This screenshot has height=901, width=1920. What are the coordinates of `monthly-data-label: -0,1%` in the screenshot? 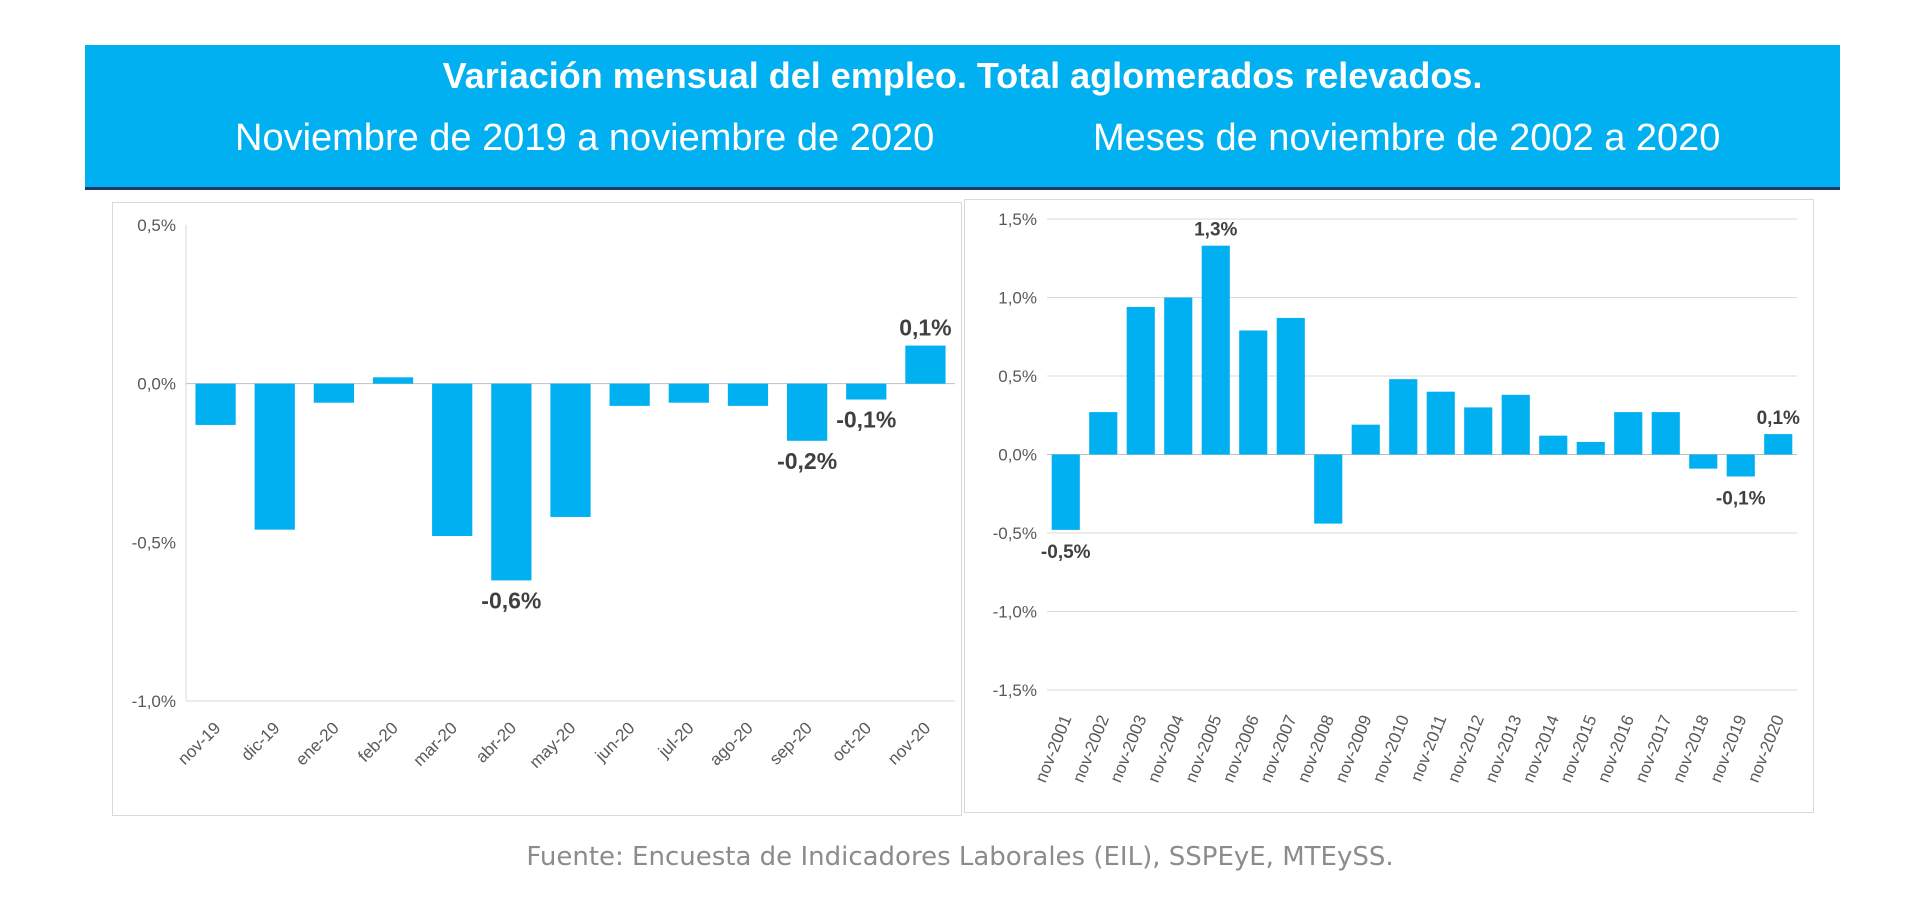 It's located at (866, 420).